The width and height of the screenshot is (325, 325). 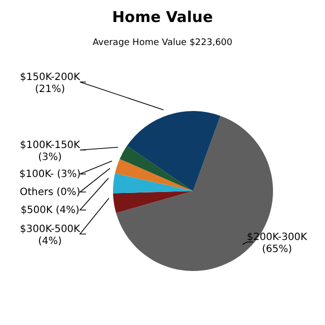 I want to click on chart-title: Home Value, so click(x=162, y=17).